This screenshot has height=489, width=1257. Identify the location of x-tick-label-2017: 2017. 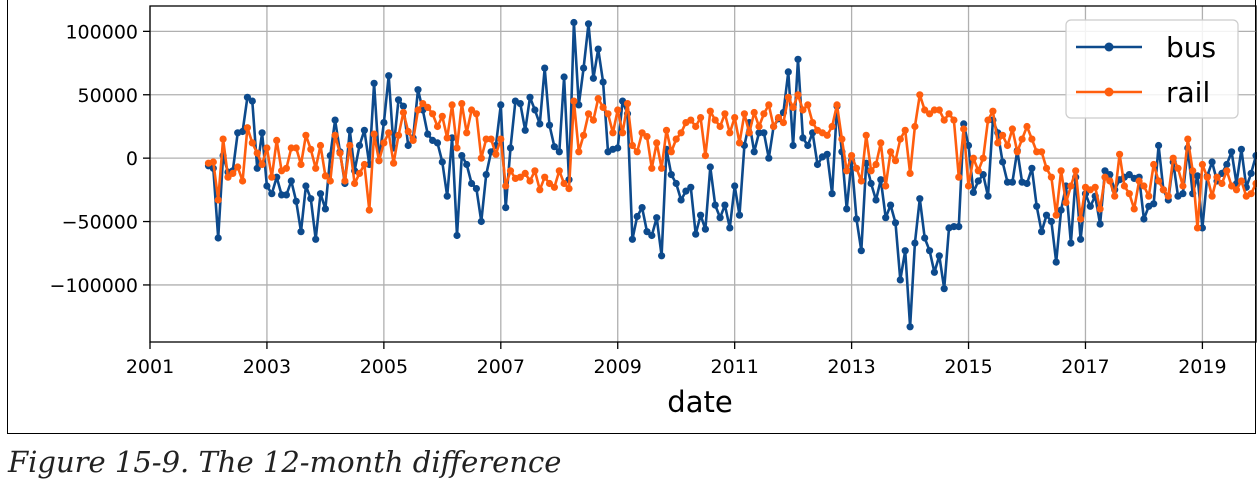
(1085, 367).